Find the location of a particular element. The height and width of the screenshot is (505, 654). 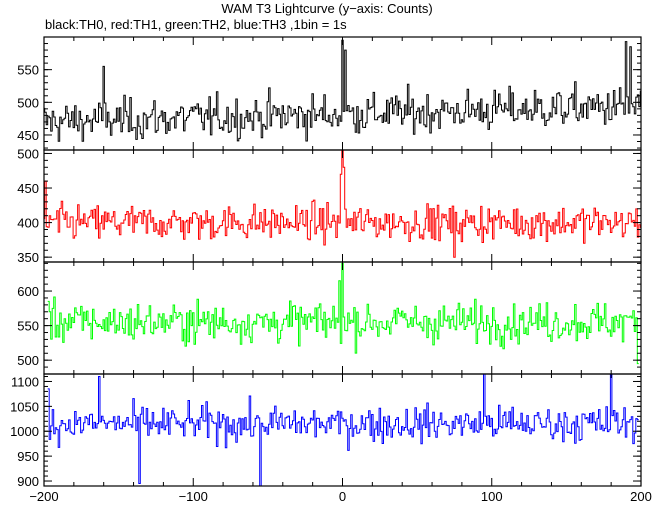

x-tick-label: 100 is located at coordinates (492, 496).